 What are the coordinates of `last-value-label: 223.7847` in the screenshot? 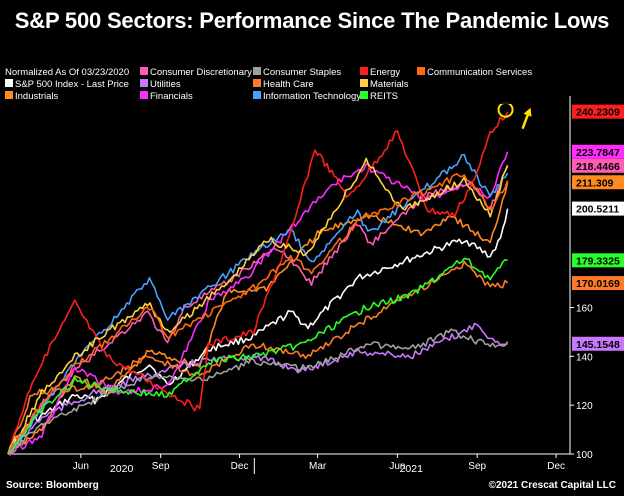 It's located at (598, 151).